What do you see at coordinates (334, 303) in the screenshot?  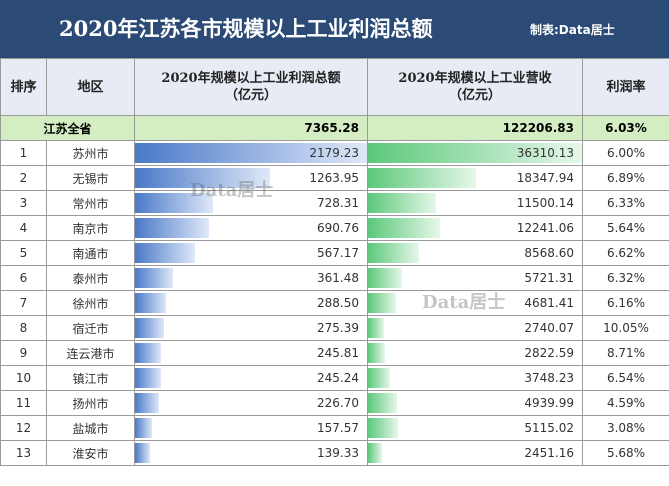 I see `table-row: 7 徐州市 288.50 4681.41 6.16%` at bounding box center [334, 303].